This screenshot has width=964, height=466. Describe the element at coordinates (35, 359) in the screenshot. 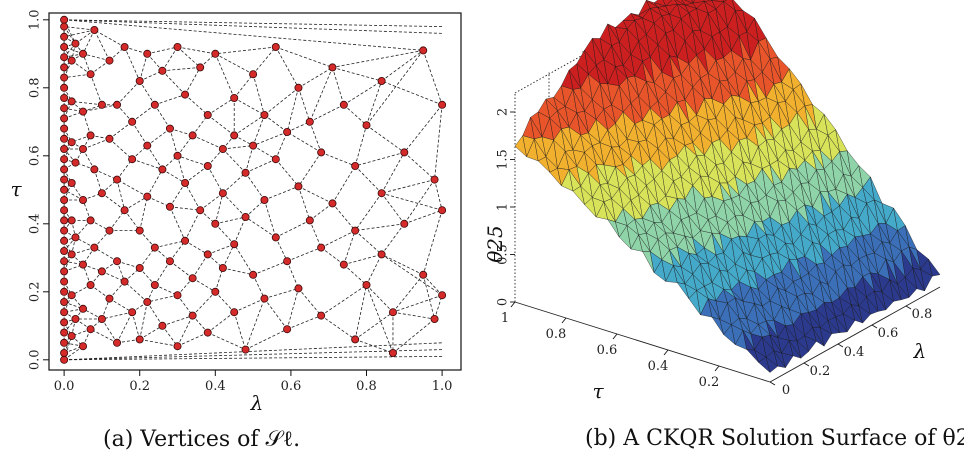

I see `y-tick-label: 0.0` at that location.